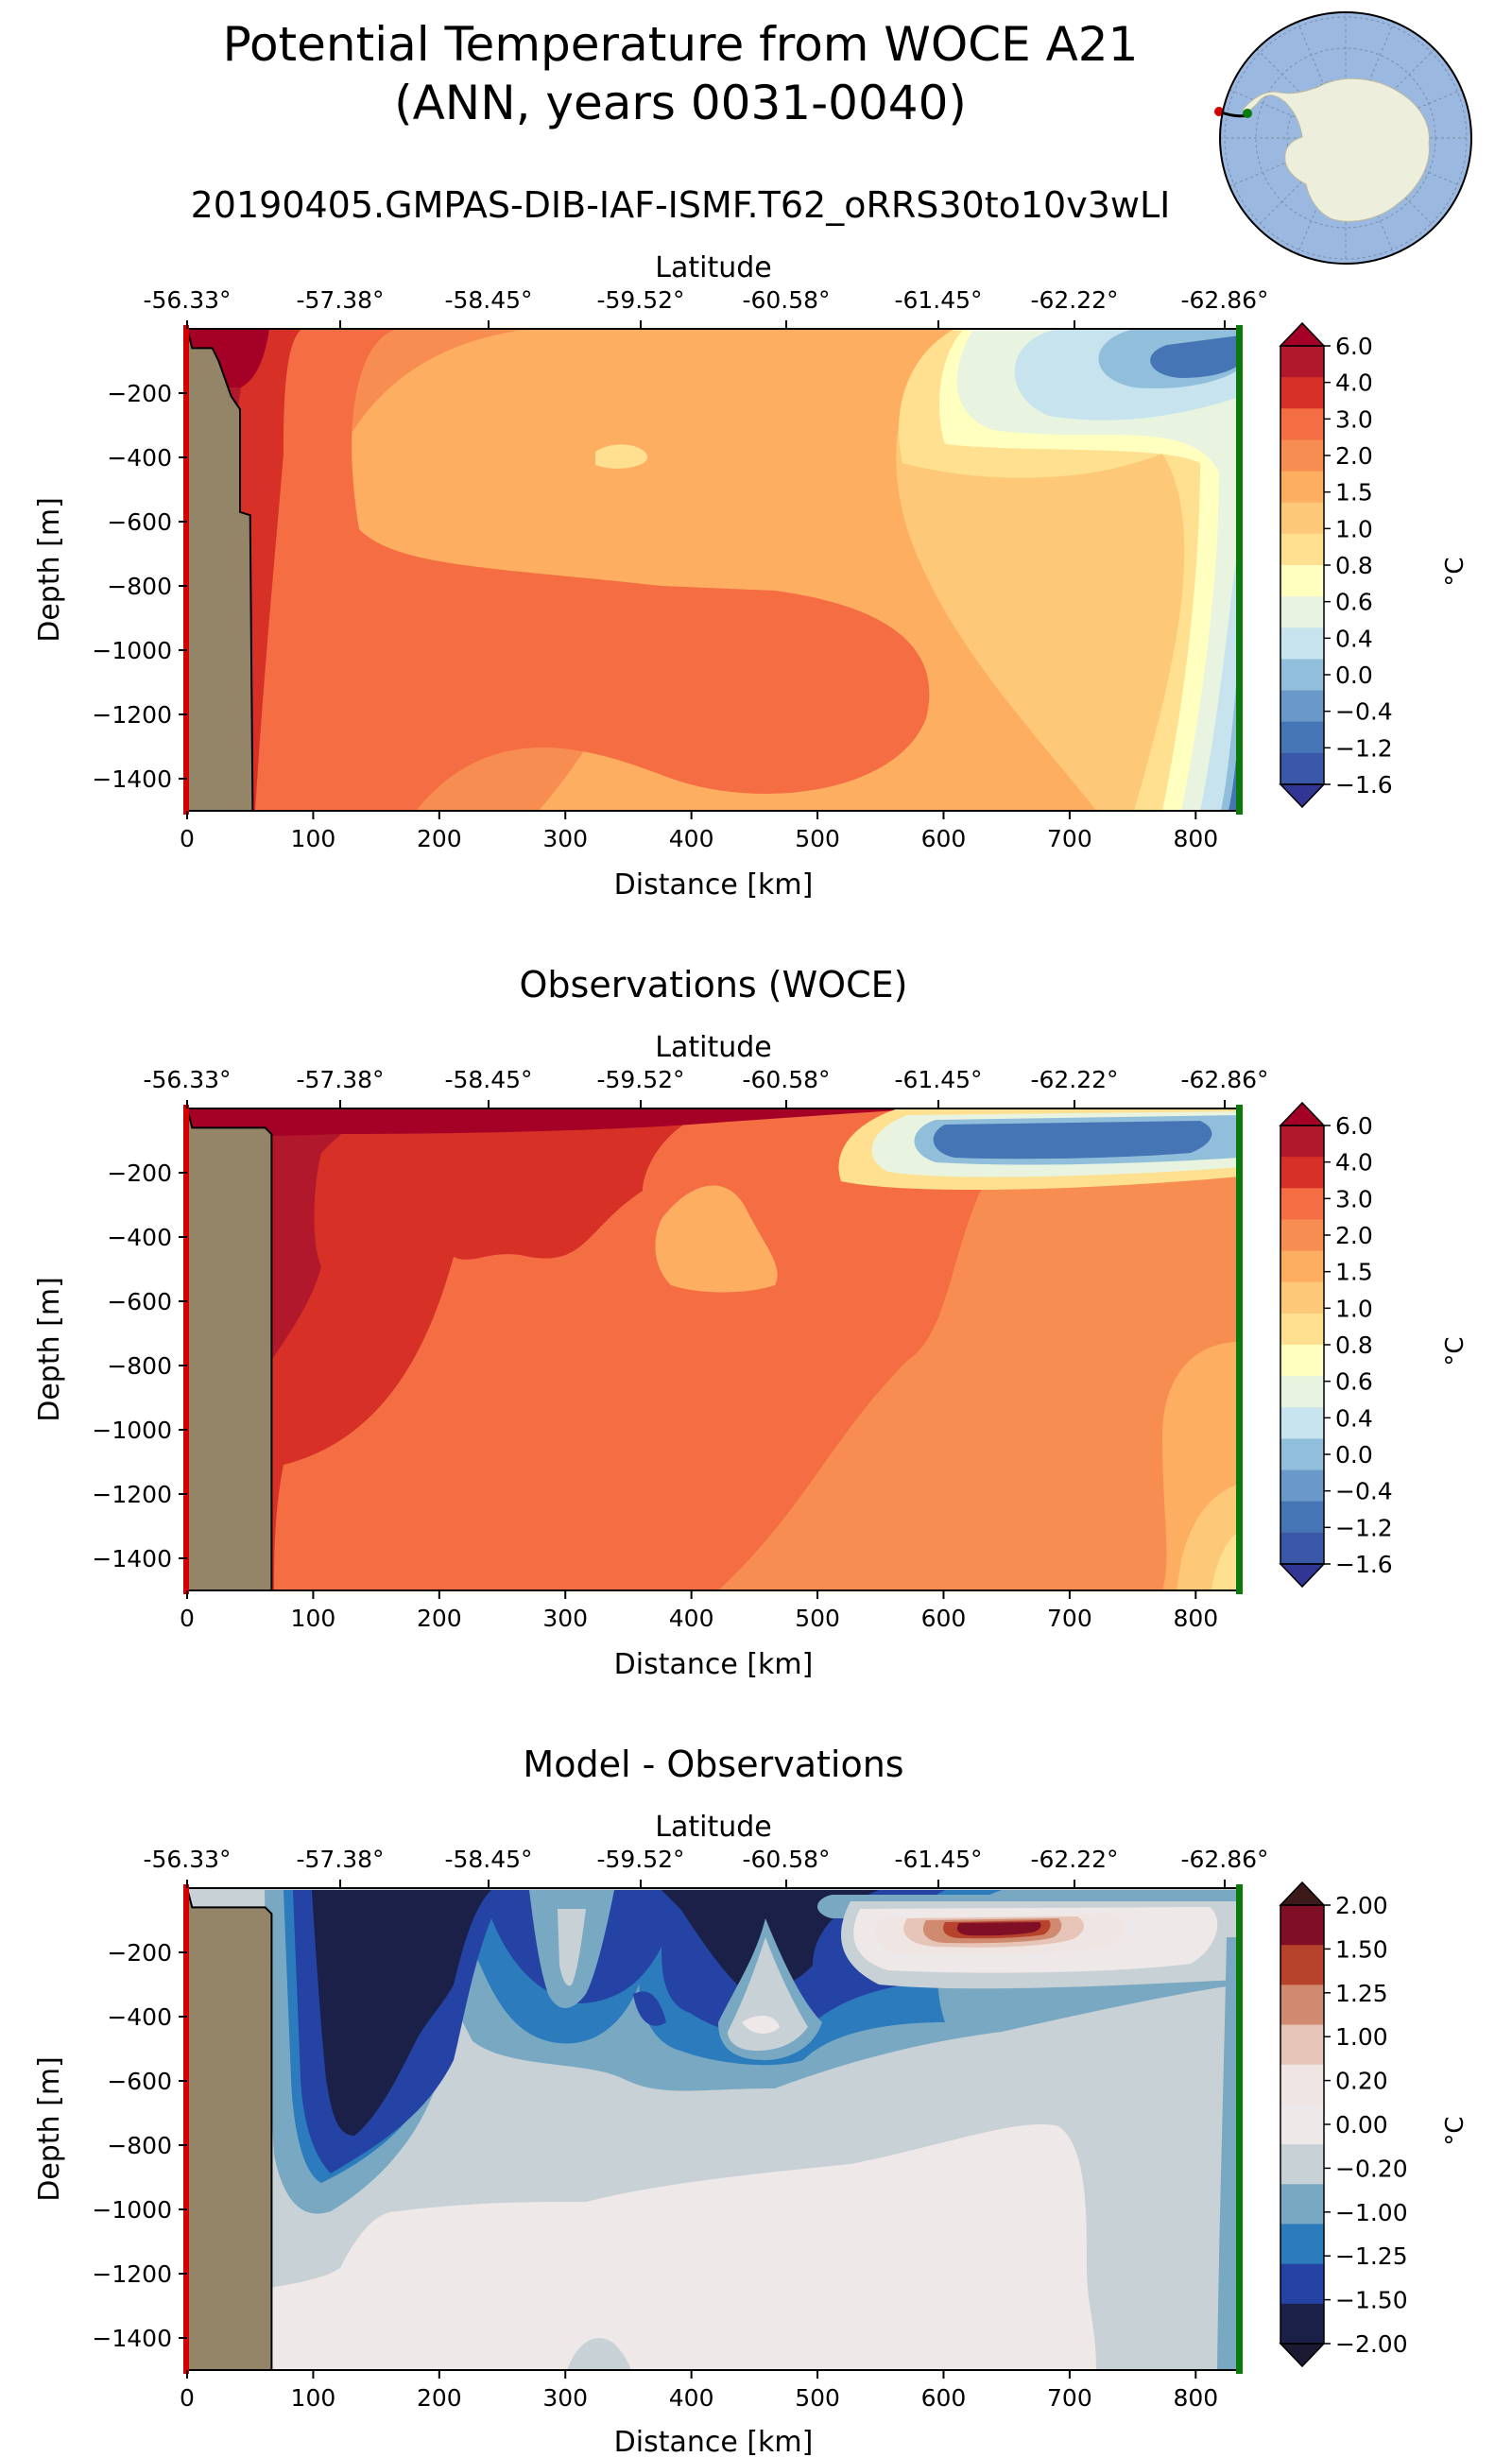 Image resolution: width=1512 pixels, height=2457 pixels. What do you see at coordinates (187, 300) in the screenshot?
I see `lat-tick-label: -56.33°` at bounding box center [187, 300].